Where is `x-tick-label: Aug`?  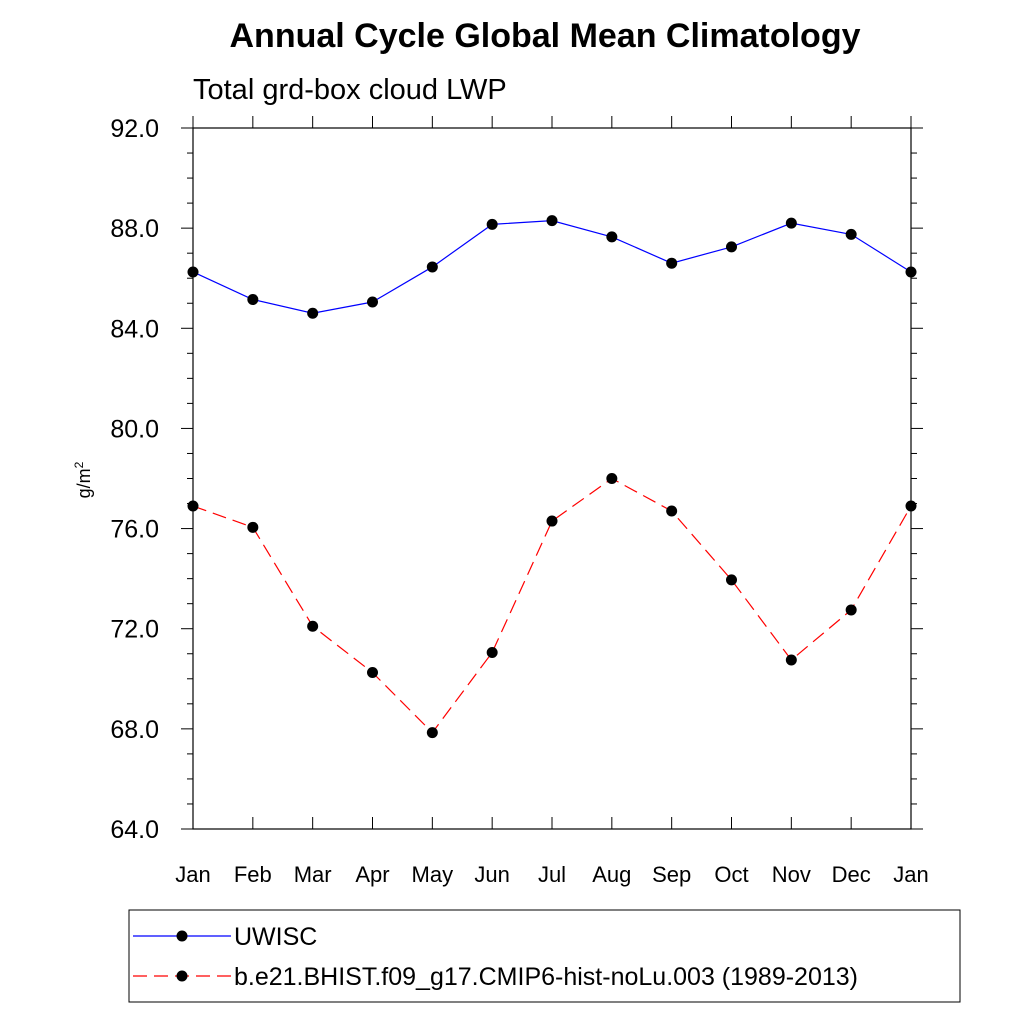
x-tick-label: Aug is located at coordinates (611, 874).